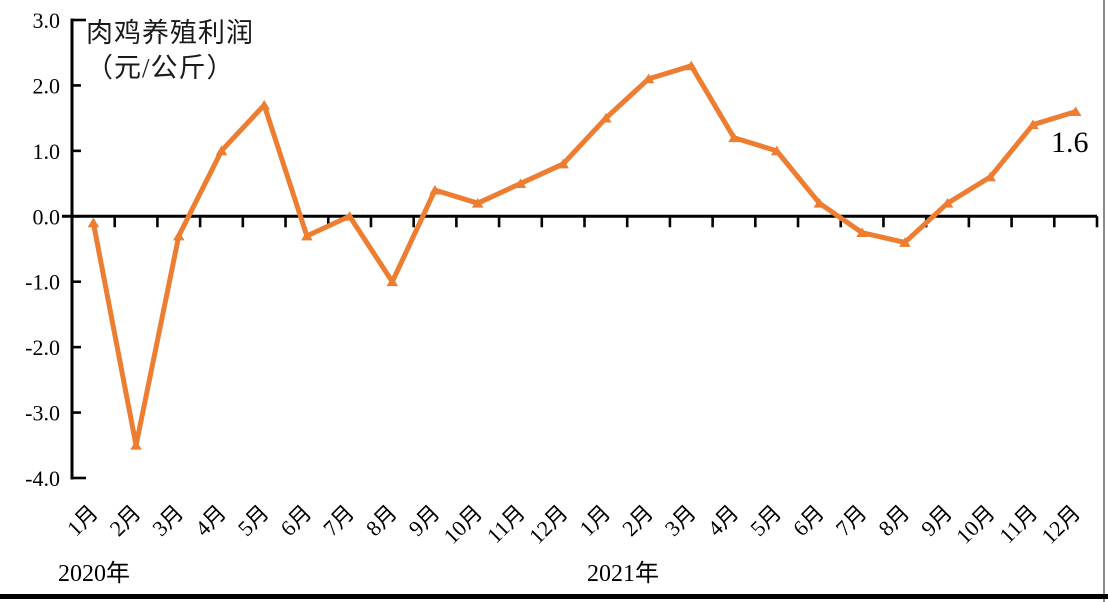  Describe the element at coordinates (554, 596) in the screenshot. I see `page-bottom-border` at that location.